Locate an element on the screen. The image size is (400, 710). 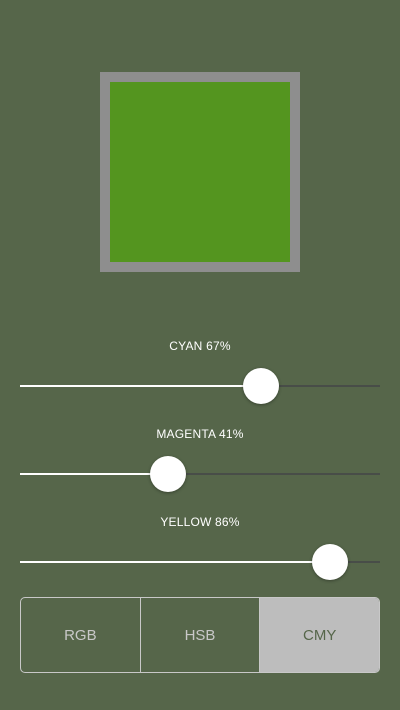
color-swatch is located at coordinates (200, 172).